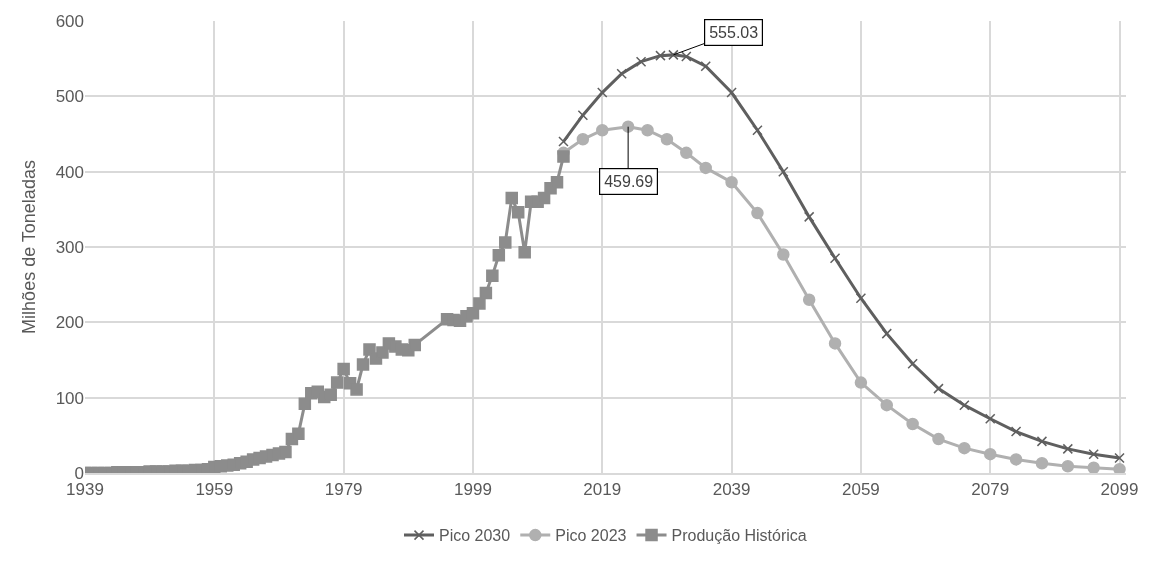 Image resolution: width=1151 pixels, height=564 pixels. Describe the element at coordinates (1119, 490) in the screenshot. I see `x-tick-label: 2099` at that location.